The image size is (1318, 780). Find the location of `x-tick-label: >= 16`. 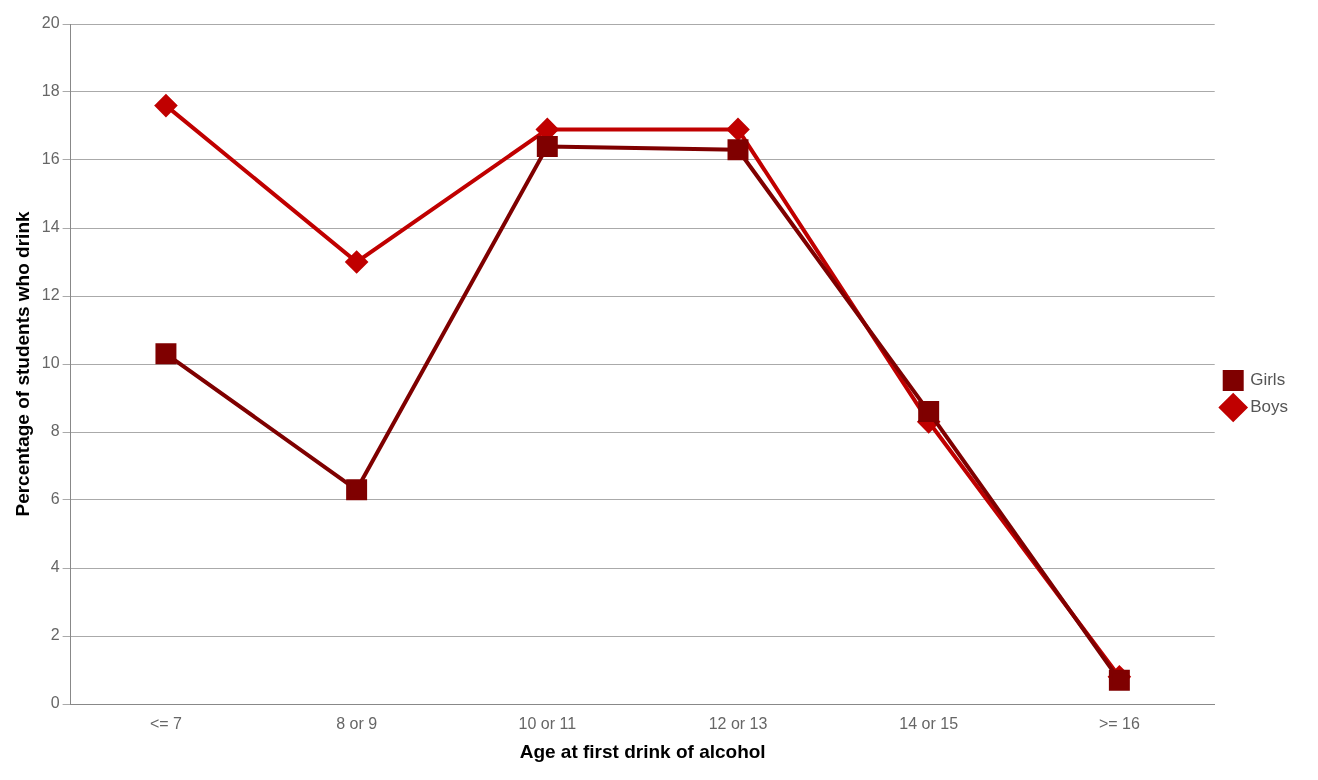

x-tick-label: >= 16 is located at coordinates (1119, 724).